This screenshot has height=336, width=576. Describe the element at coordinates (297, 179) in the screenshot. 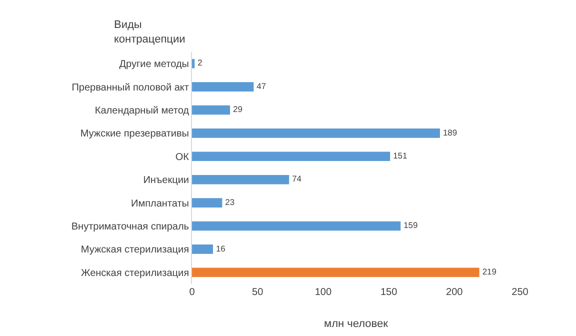

I see `data-label: 74` at that location.